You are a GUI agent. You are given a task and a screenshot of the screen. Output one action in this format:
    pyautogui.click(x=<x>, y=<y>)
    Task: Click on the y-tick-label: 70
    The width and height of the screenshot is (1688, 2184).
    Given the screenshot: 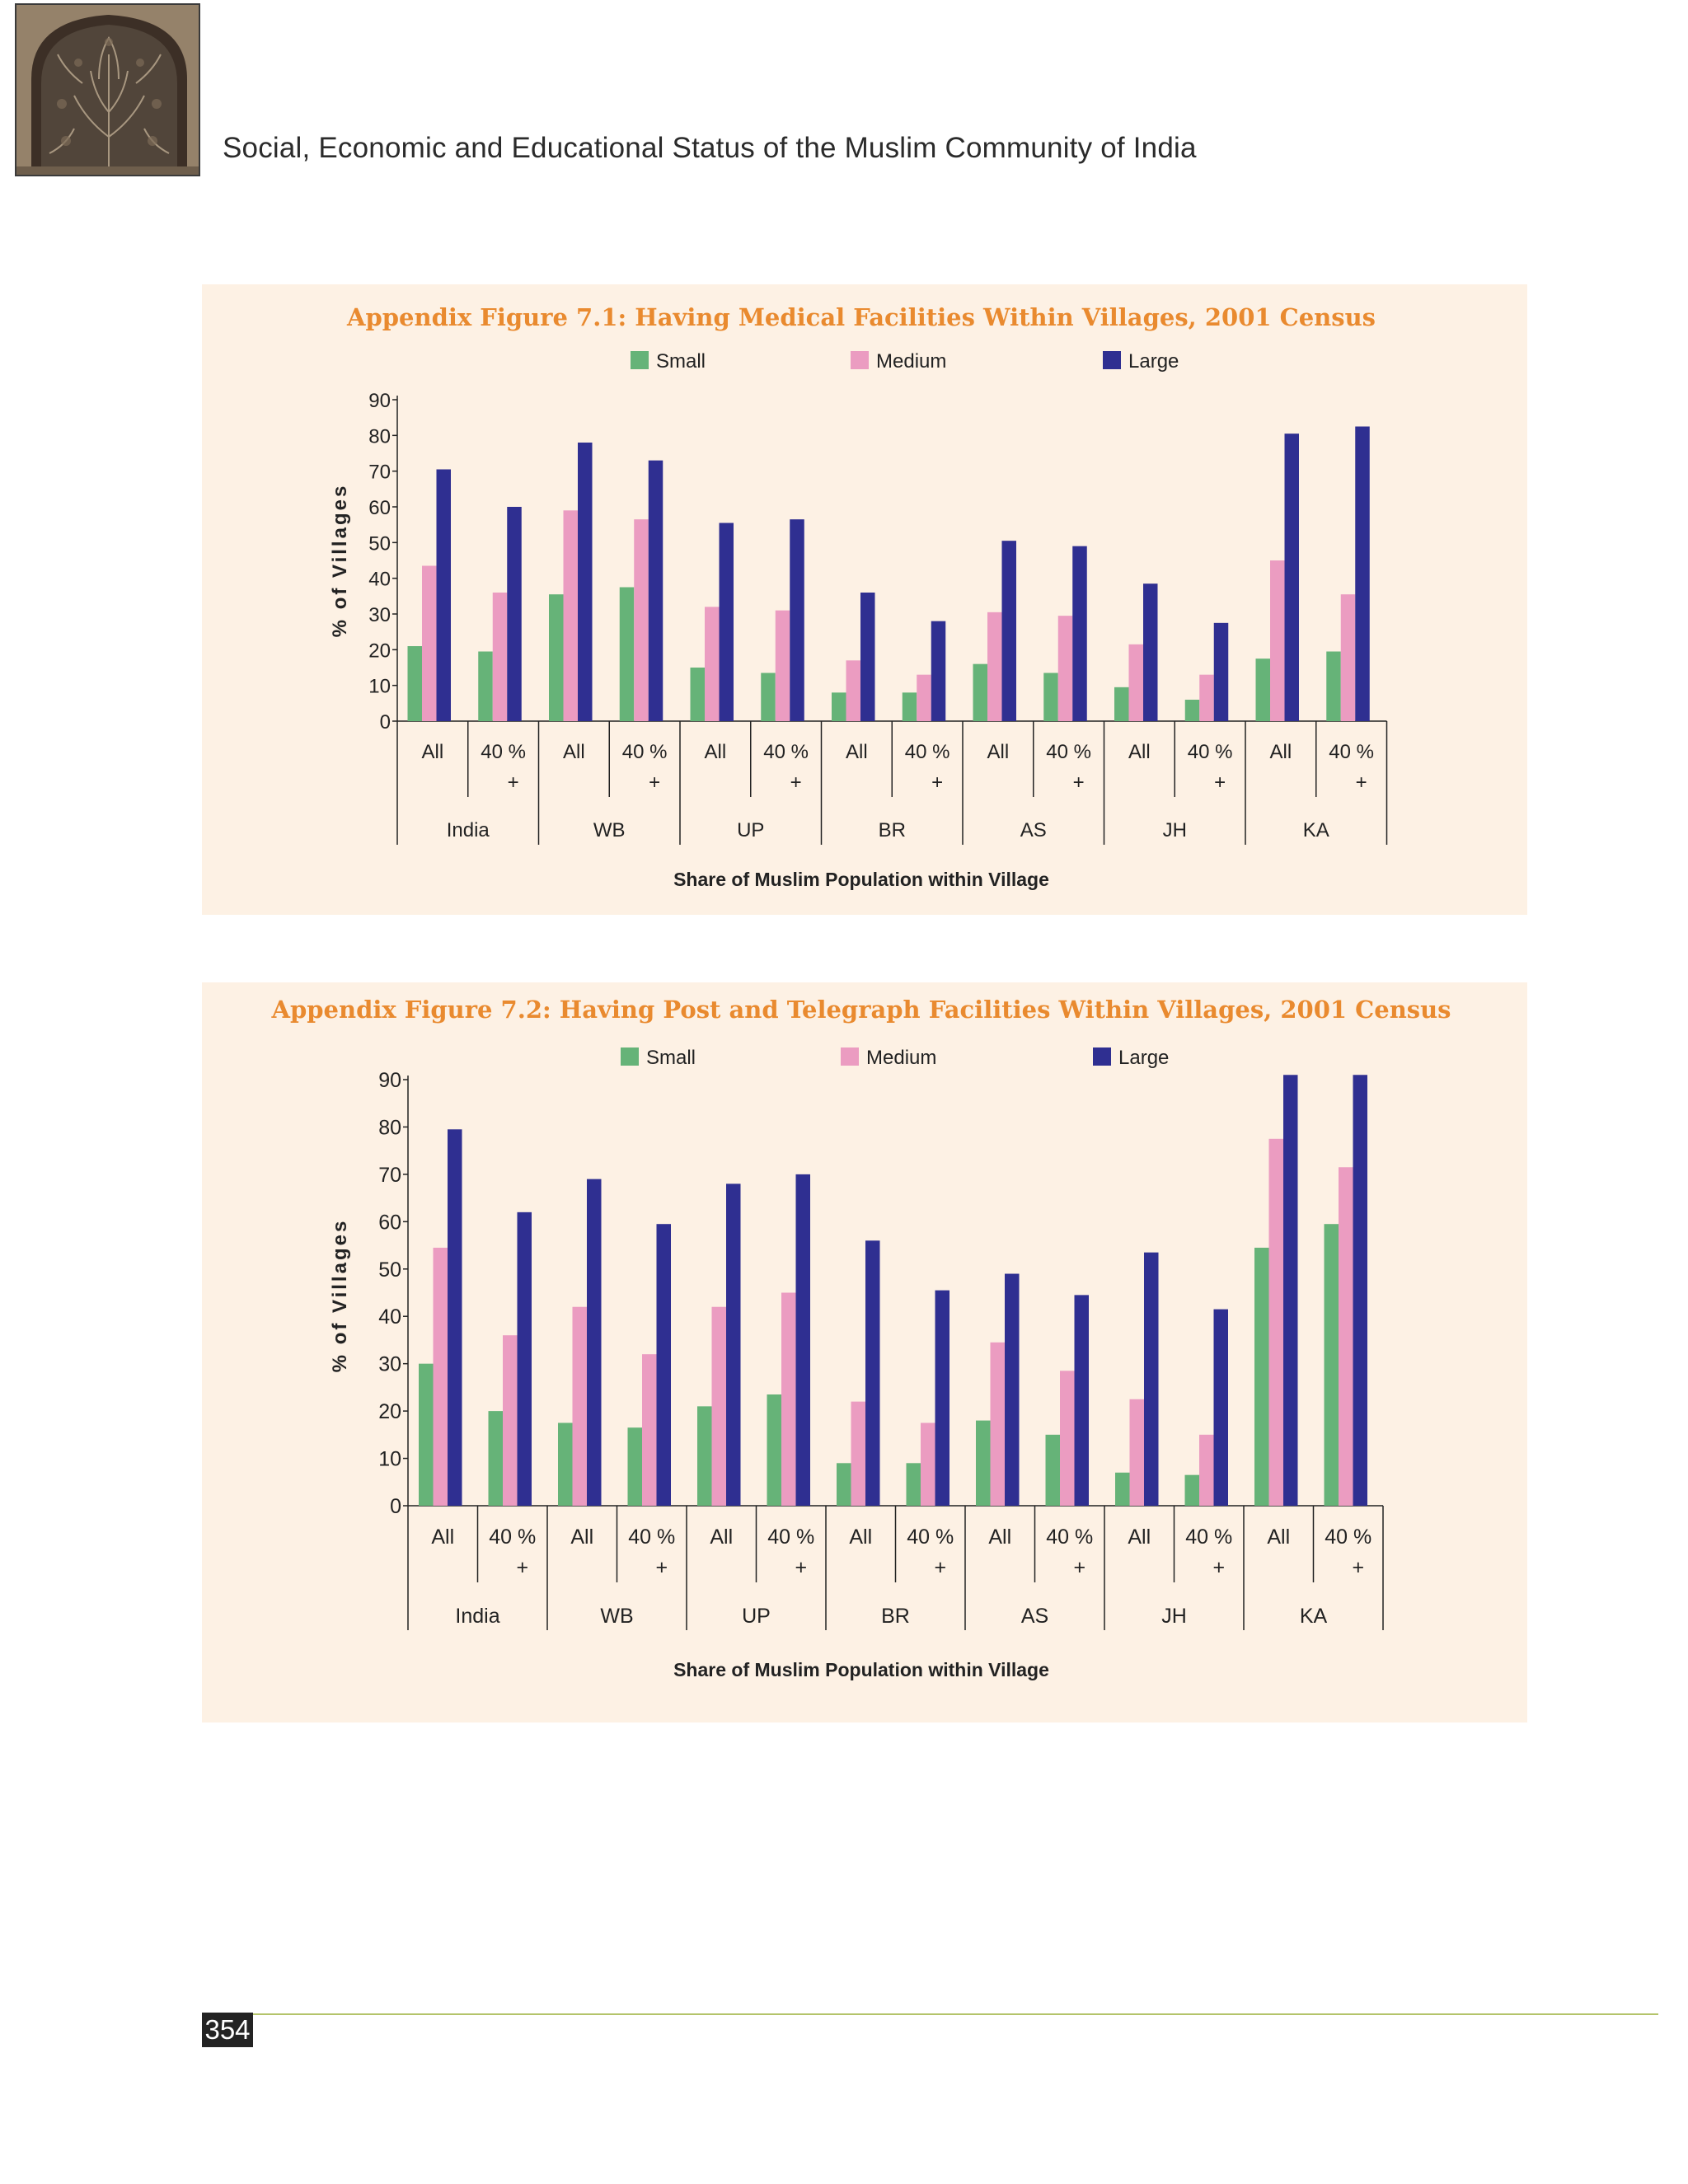 What is the action you would take?
    pyautogui.click(x=379, y=473)
    